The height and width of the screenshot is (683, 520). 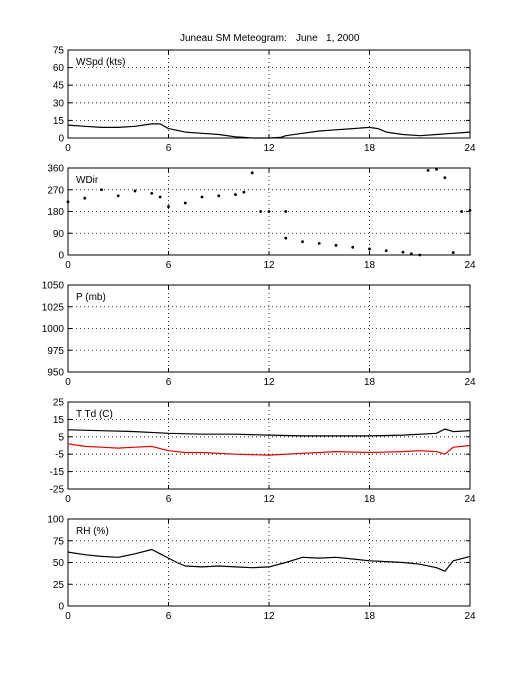 I want to click on y-tick-label: 100, so click(x=55, y=520).